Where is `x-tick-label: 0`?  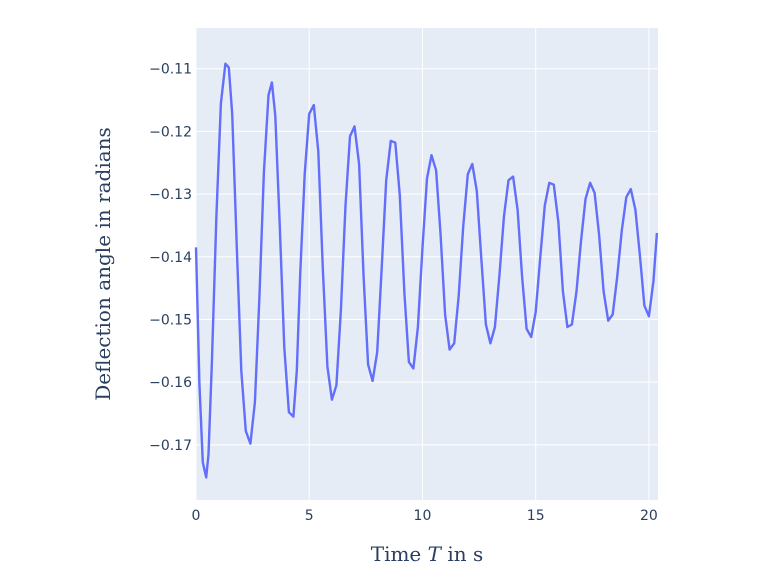
x-tick-label: 0 is located at coordinates (196, 516).